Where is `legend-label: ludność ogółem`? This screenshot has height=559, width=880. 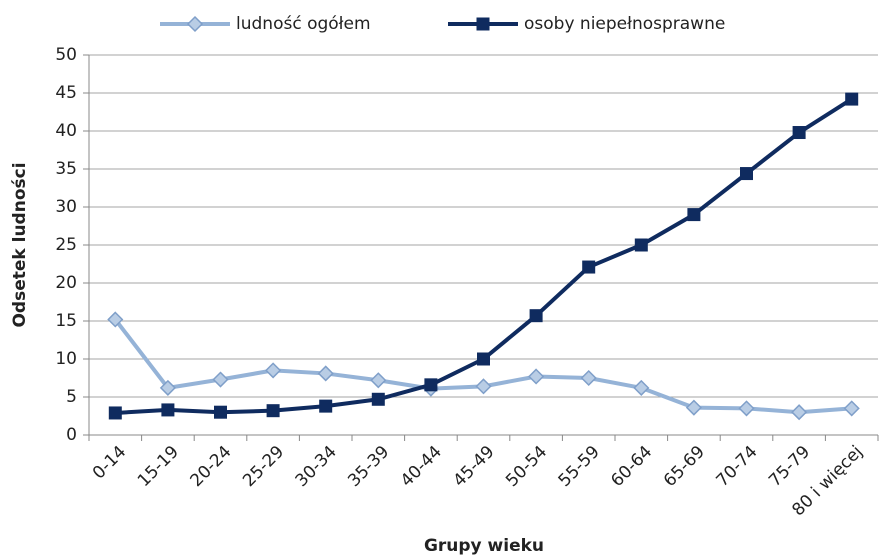 legend-label: ludność ogółem is located at coordinates (303, 24).